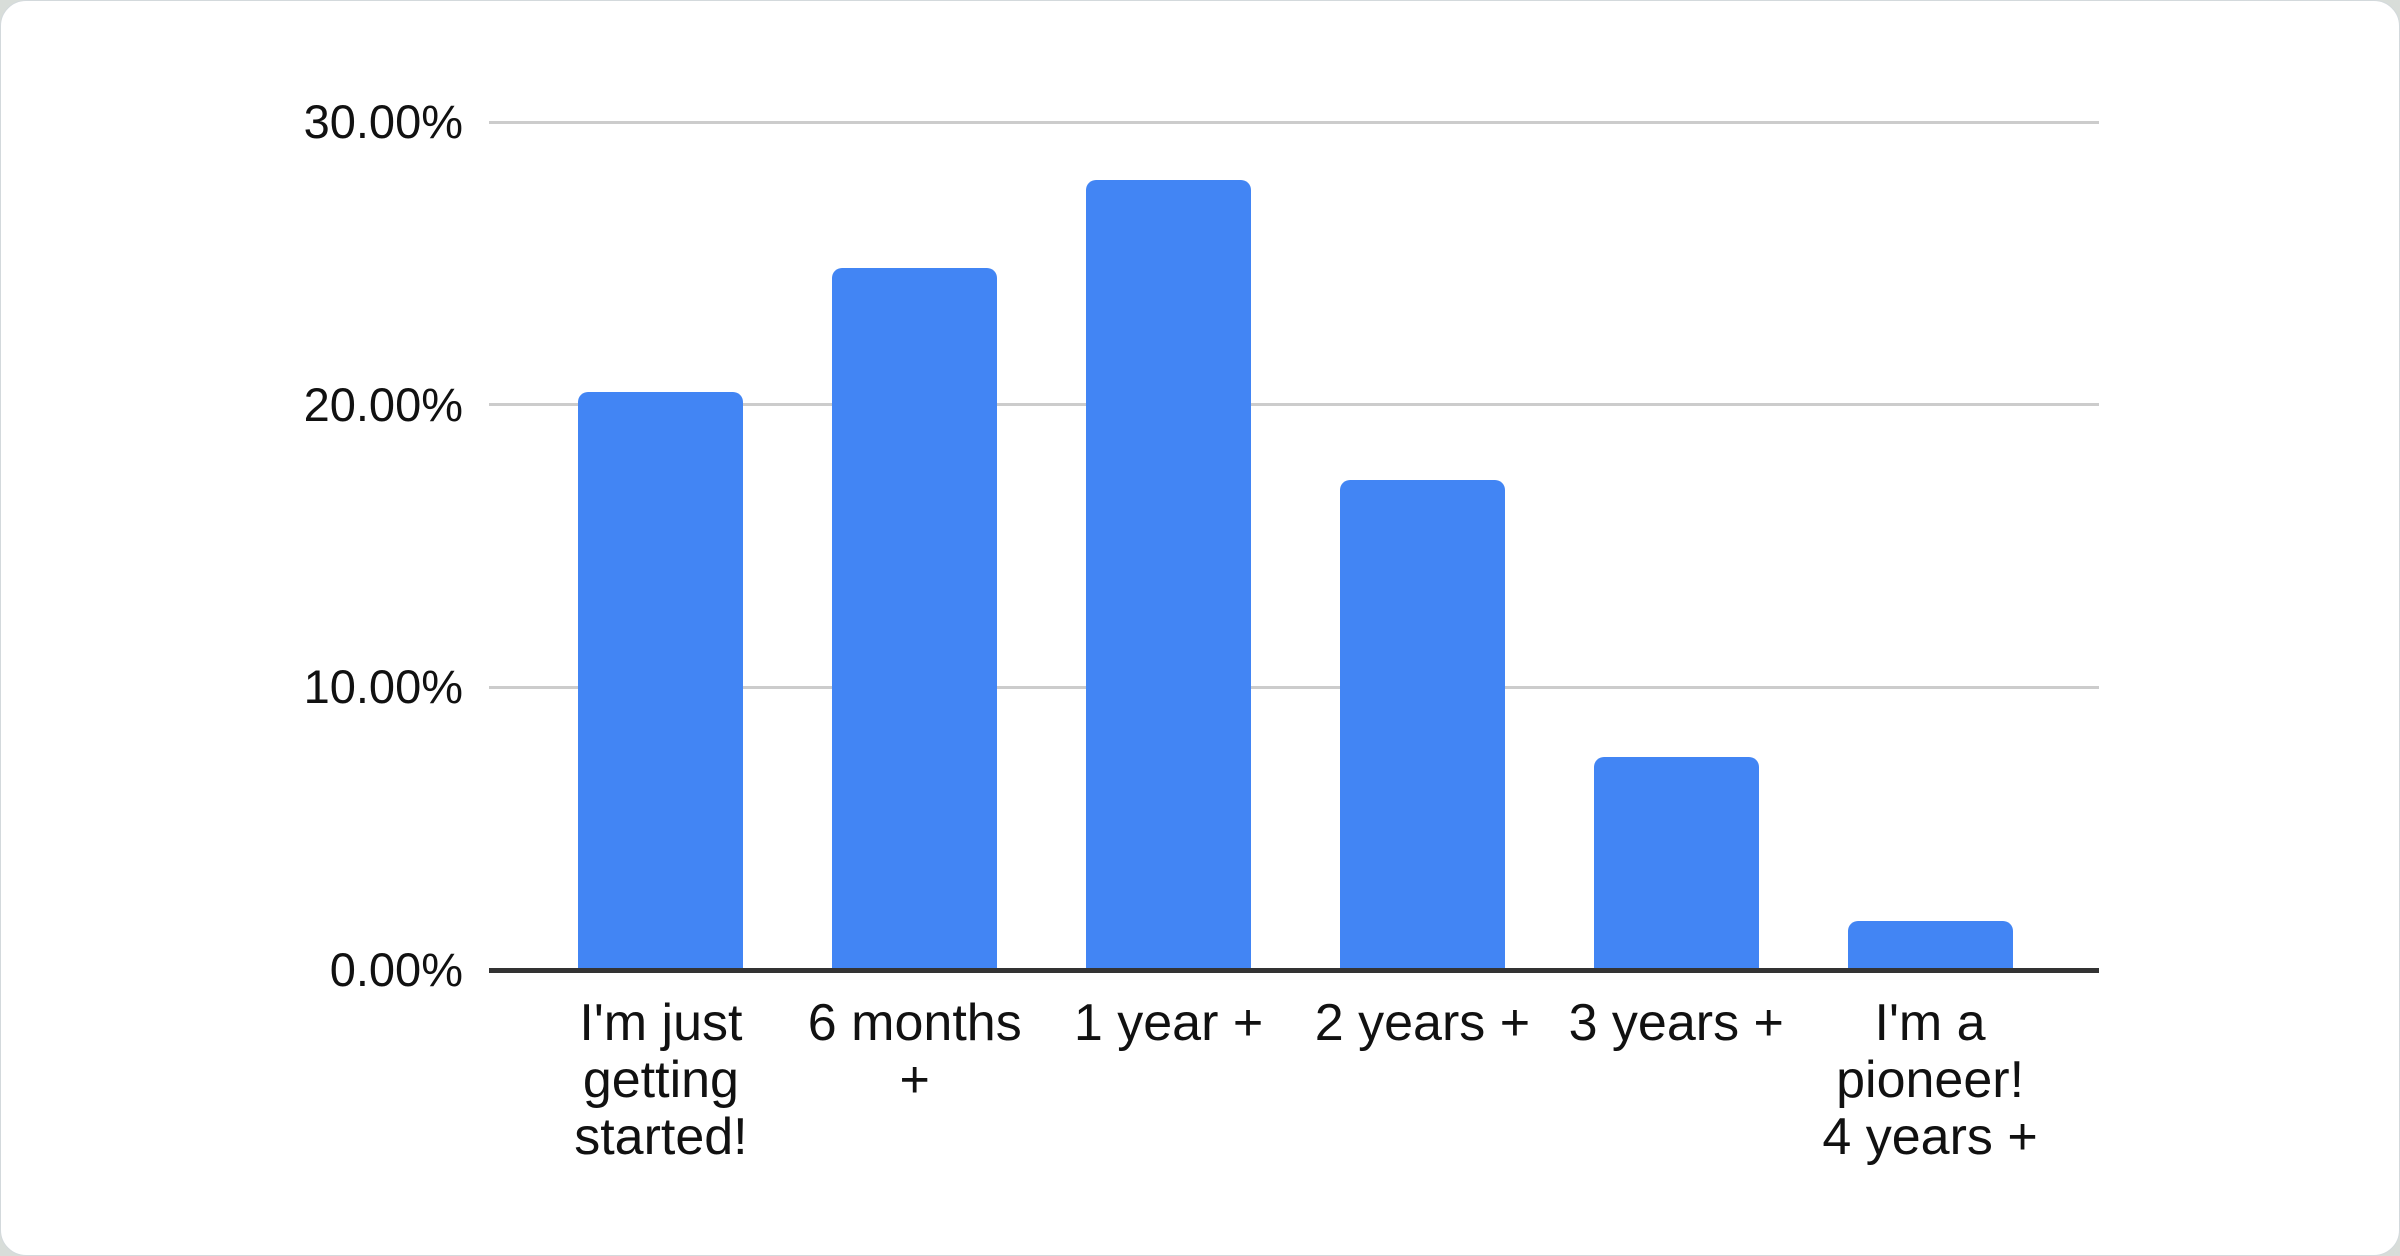 Image resolution: width=2400 pixels, height=1256 pixels. Describe the element at coordinates (914, 1051) in the screenshot. I see `x-axis-label: 6 months +` at that location.